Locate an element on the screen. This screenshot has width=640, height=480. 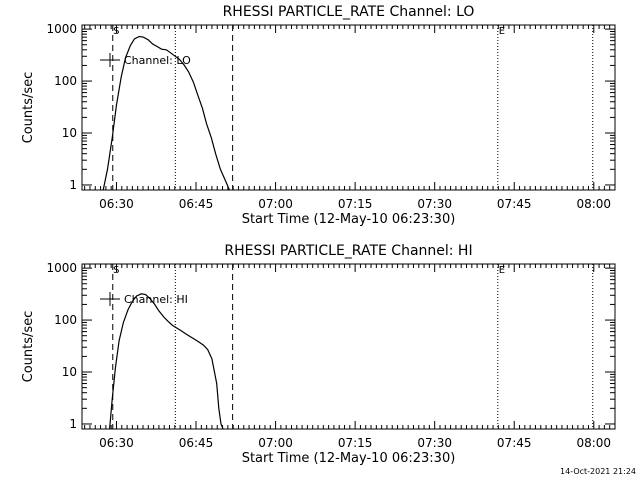
chart-title: RHESSI PARTICLE_RATE Channel: LO is located at coordinates (349, 12).